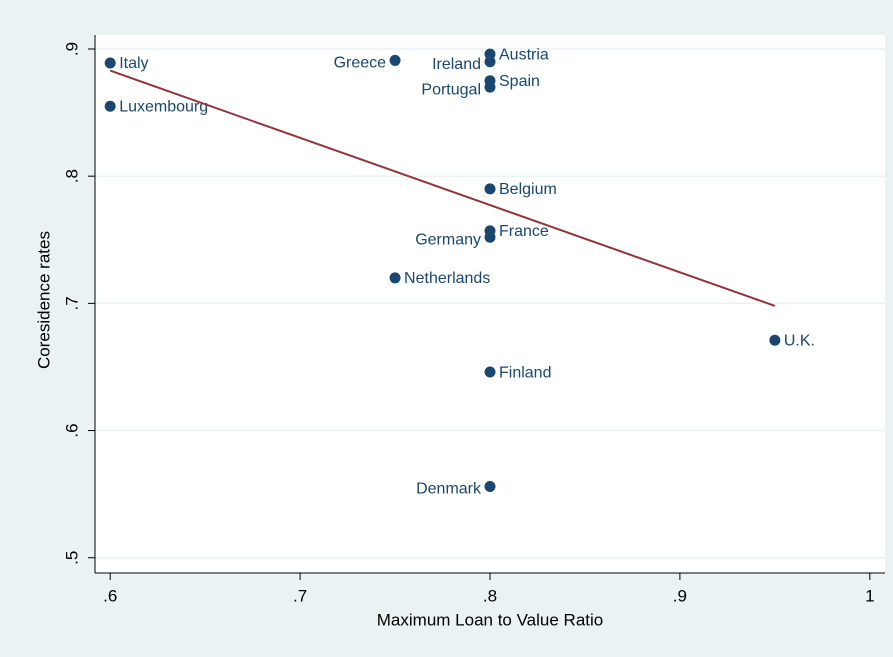  Describe the element at coordinates (524, 231) in the screenshot. I see `point-label: France` at that location.